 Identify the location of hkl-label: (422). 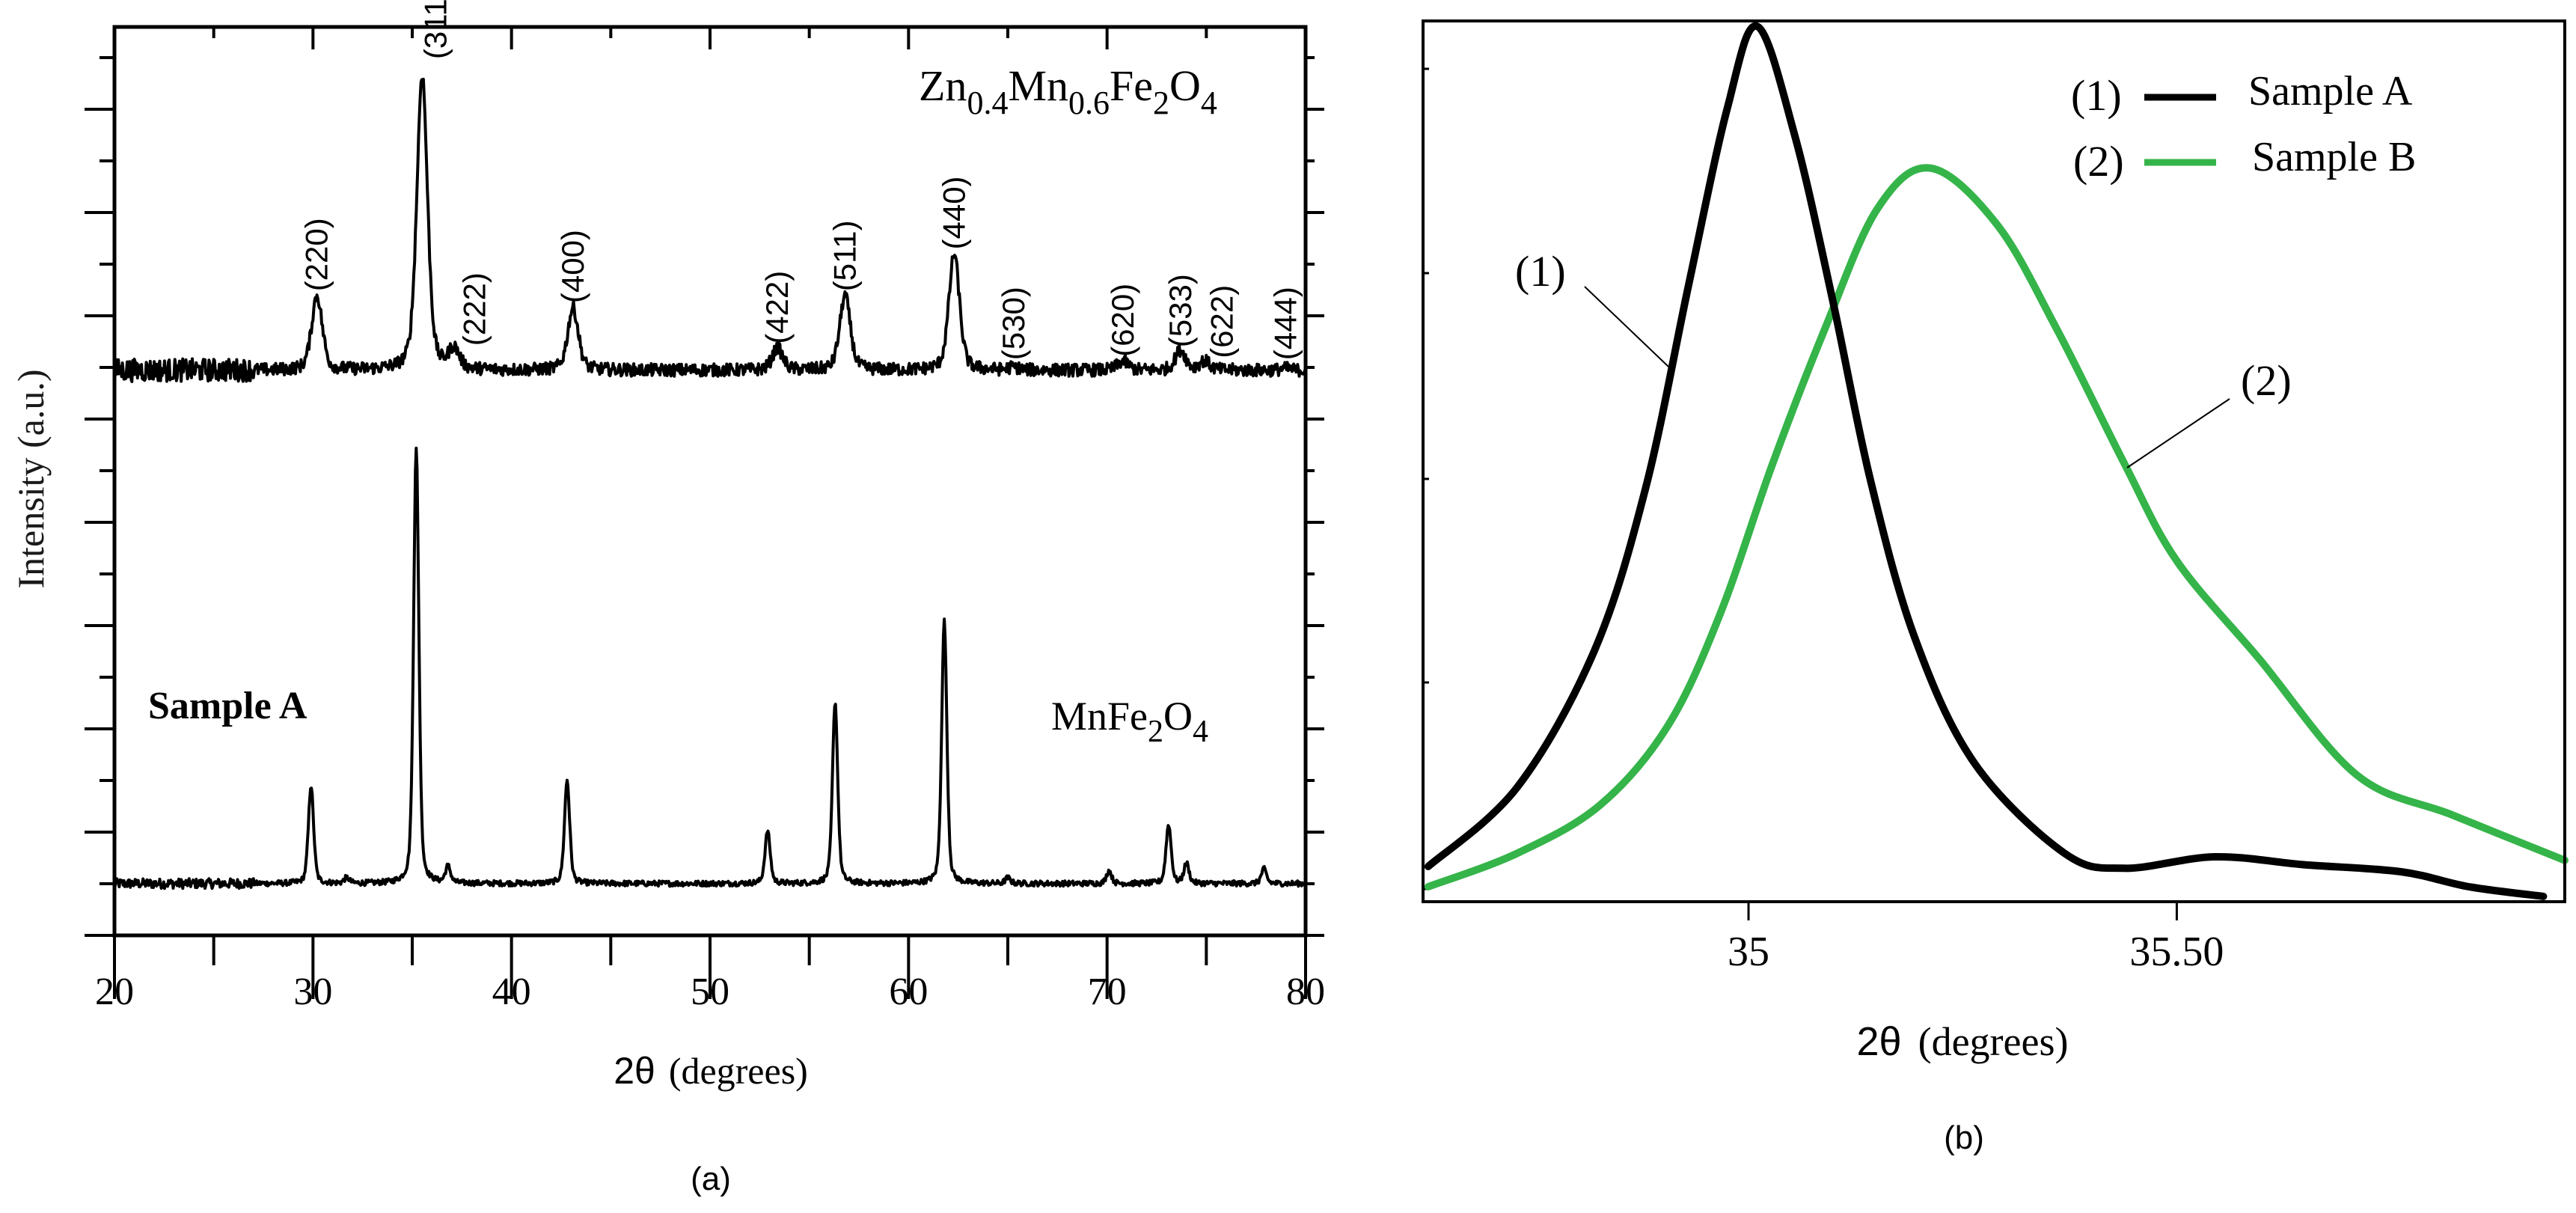
(777, 307).